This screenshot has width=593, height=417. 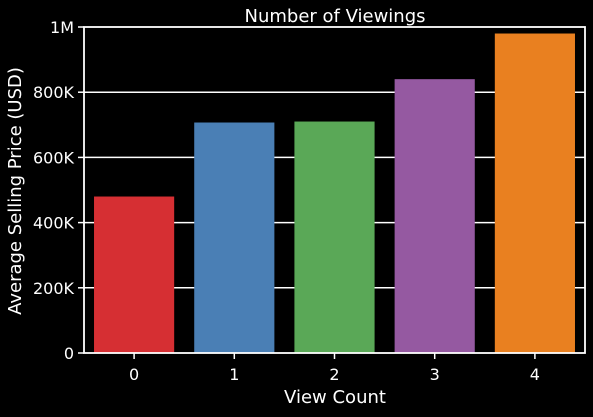 I want to click on y-tick-label: 400K, so click(x=54, y=223).